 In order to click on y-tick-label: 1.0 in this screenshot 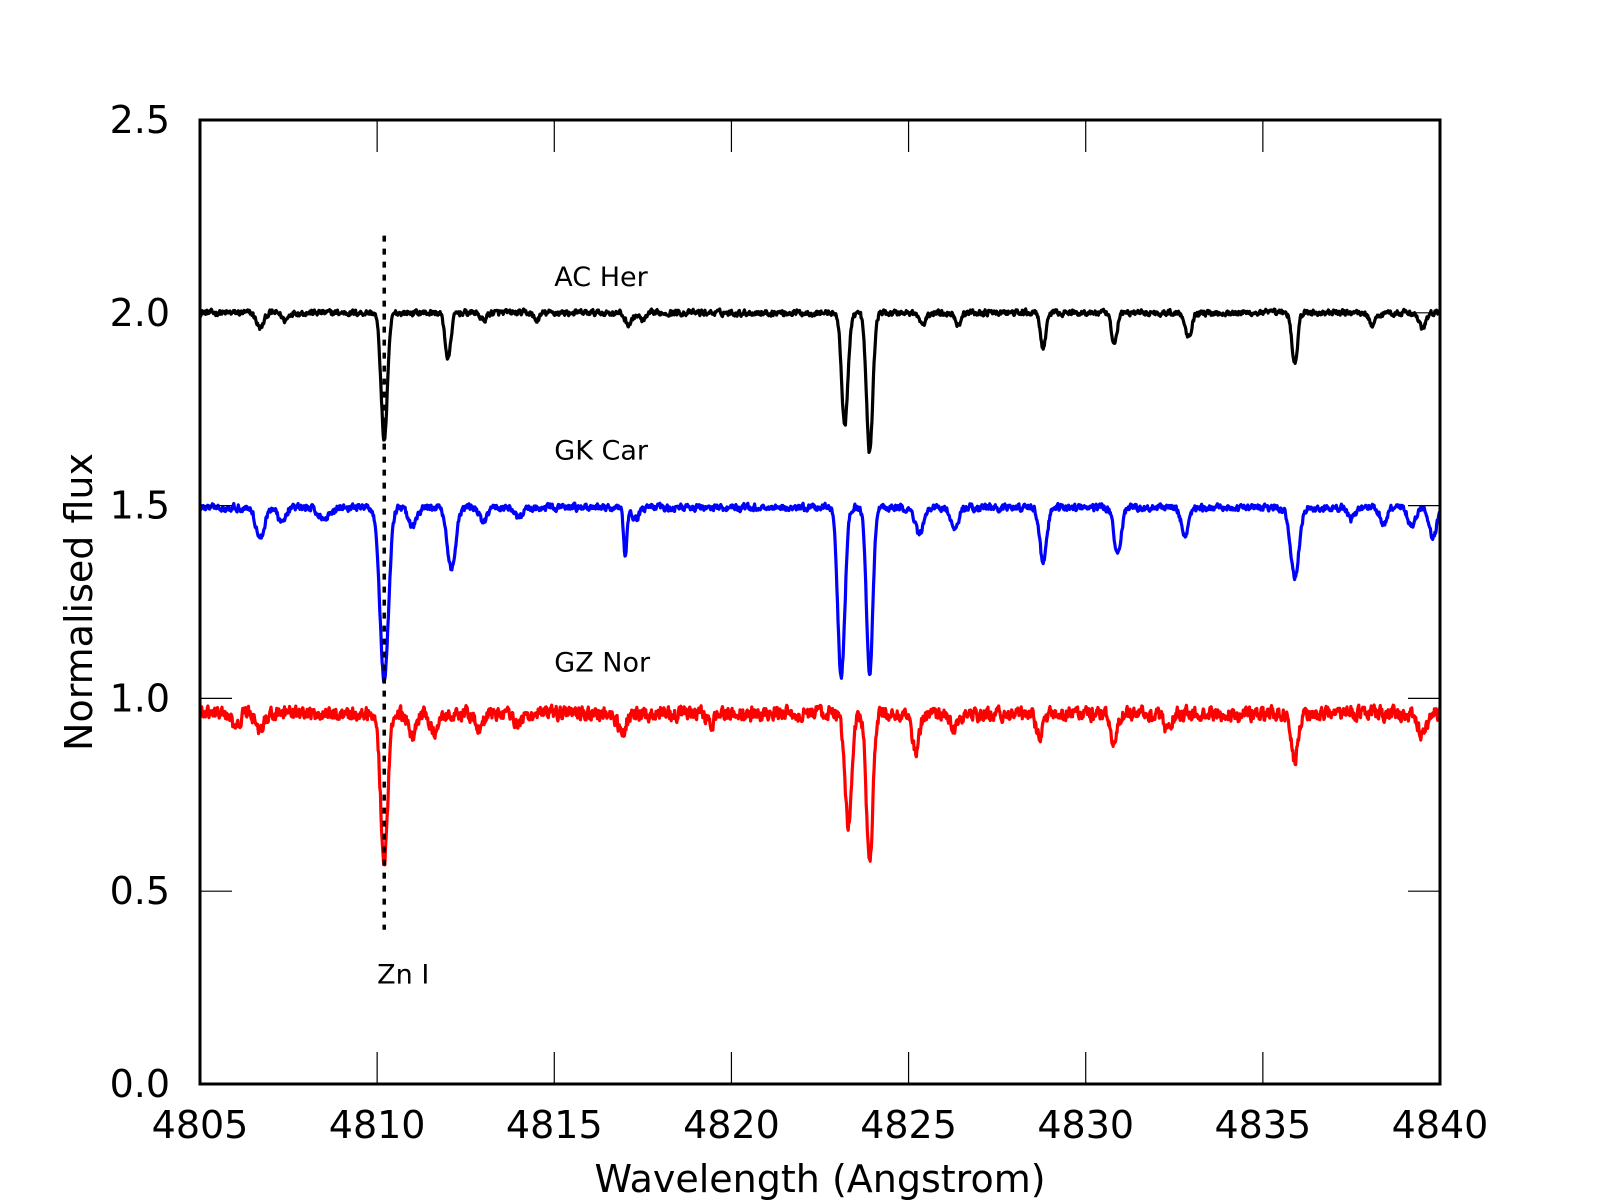, I will do `click(140, 698)`.